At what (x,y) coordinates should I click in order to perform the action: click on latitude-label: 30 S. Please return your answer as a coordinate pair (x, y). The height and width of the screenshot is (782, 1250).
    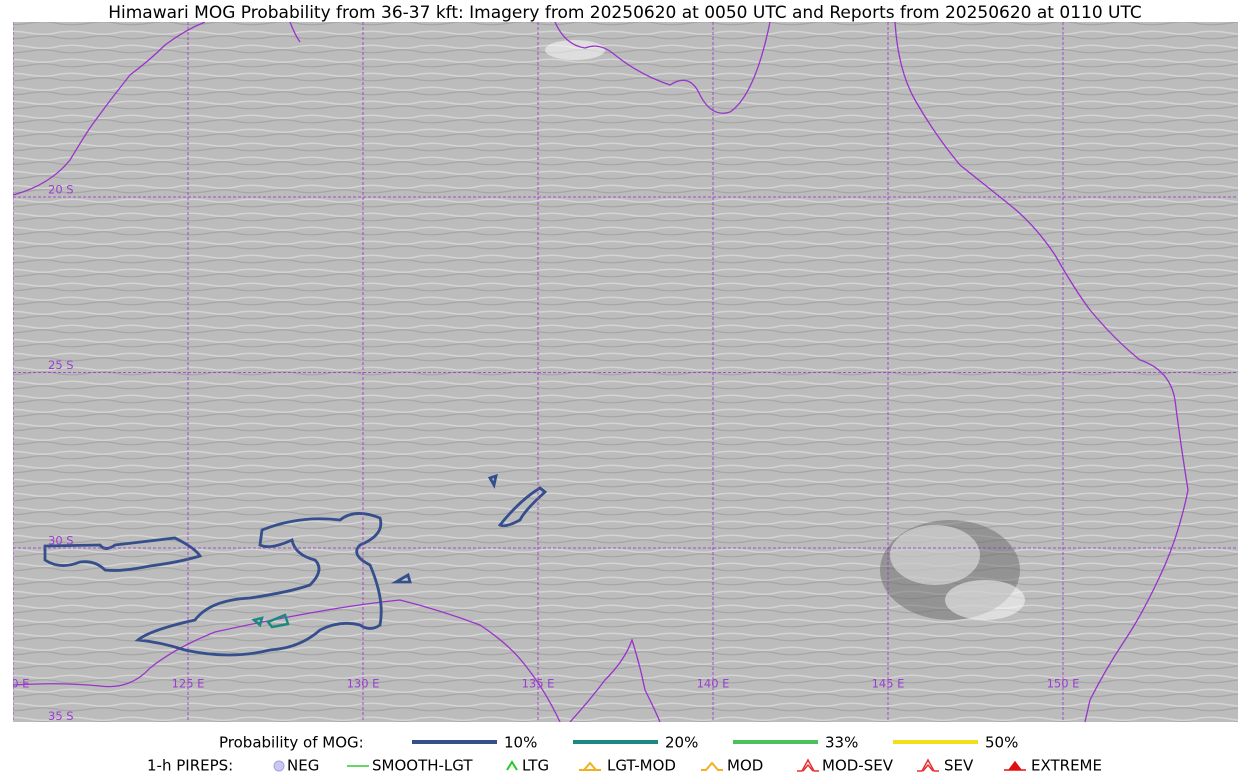
    Looking at the image, I should click on (61, 541).